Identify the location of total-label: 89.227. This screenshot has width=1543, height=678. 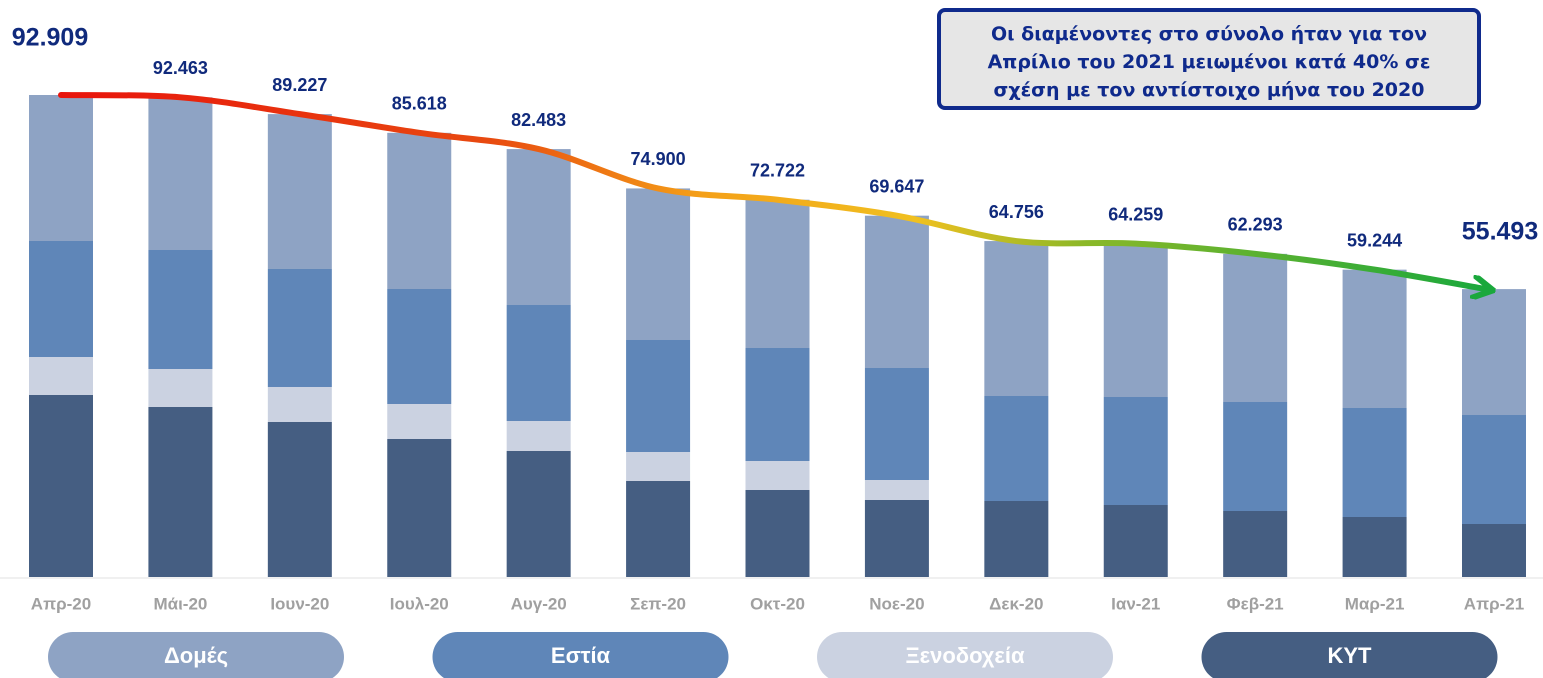
(299, 85).